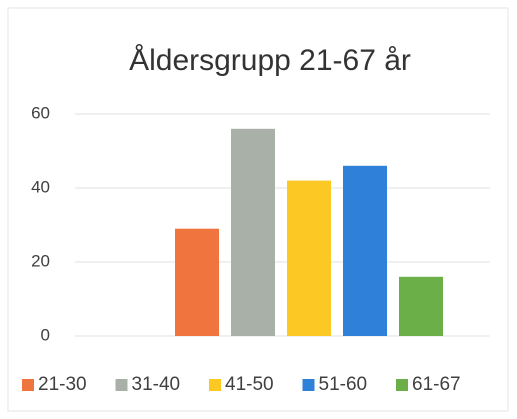 The image size is (517, 419). Describe the element at coordinates (436, 384) in the screenshot. I see `legend-label: 61-67` at that location.